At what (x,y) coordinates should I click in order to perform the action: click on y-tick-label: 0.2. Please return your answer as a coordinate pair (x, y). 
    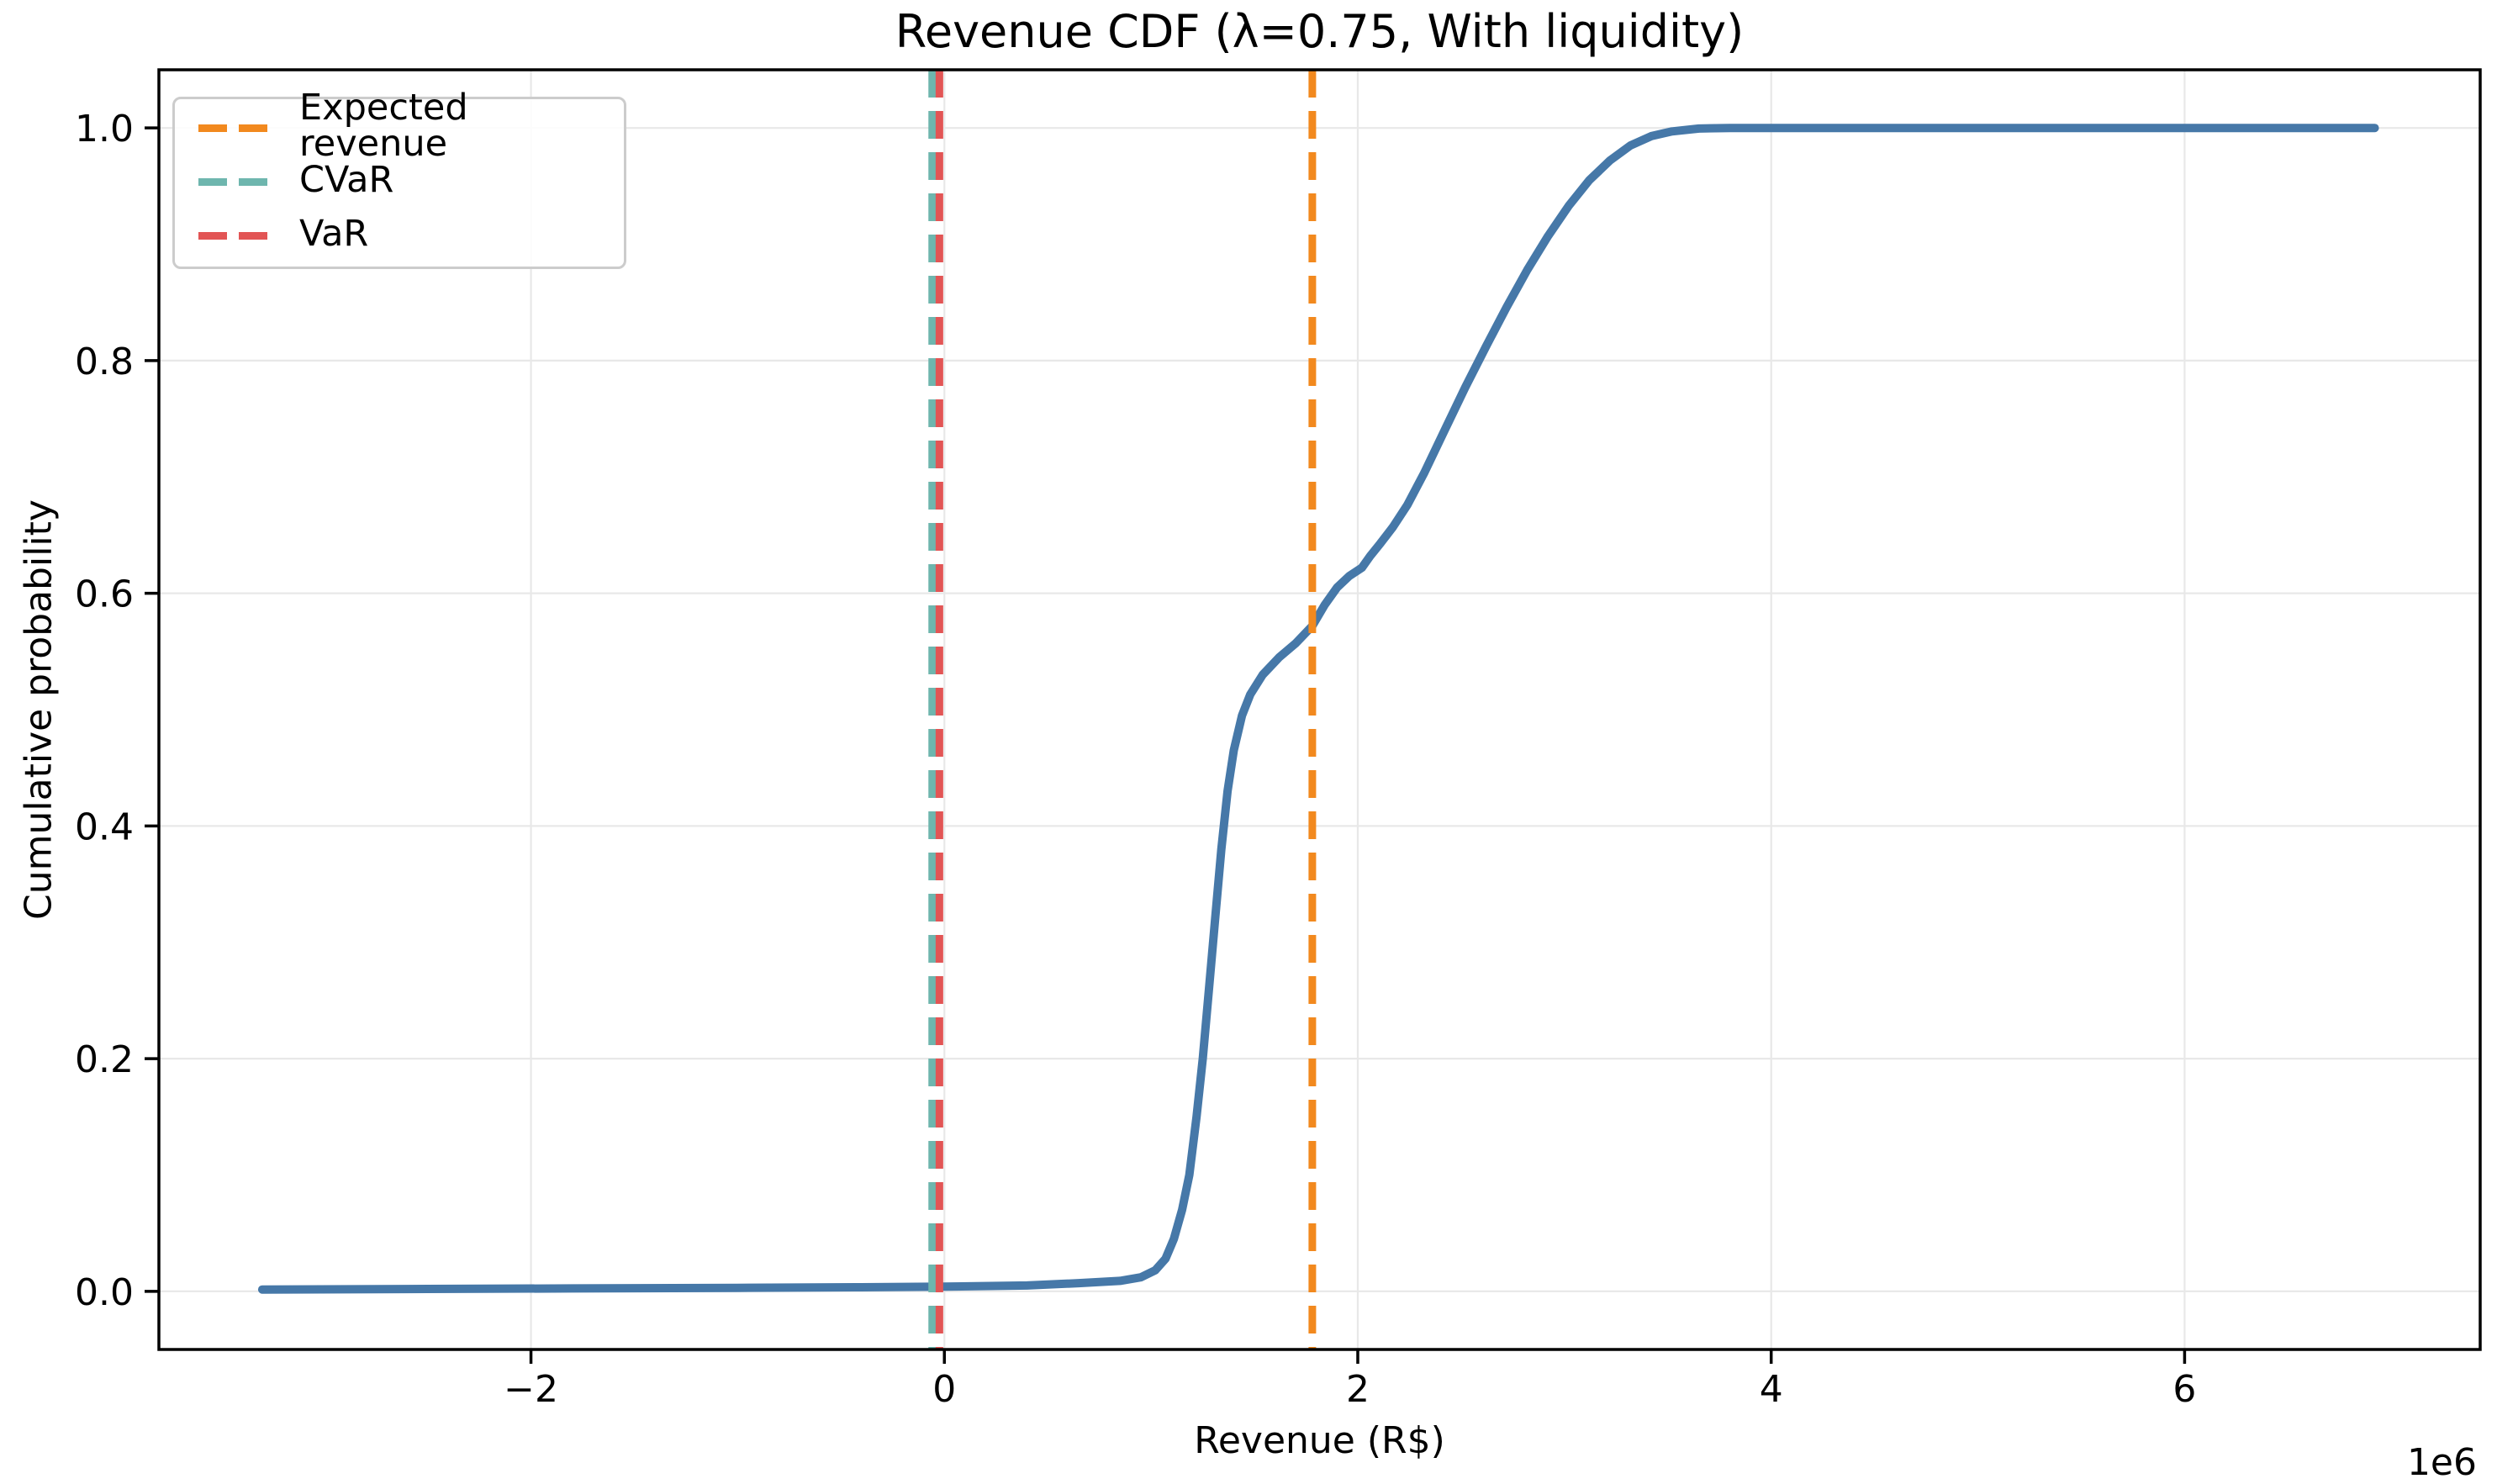
    Looking at the image, I should click on (104, 1059).